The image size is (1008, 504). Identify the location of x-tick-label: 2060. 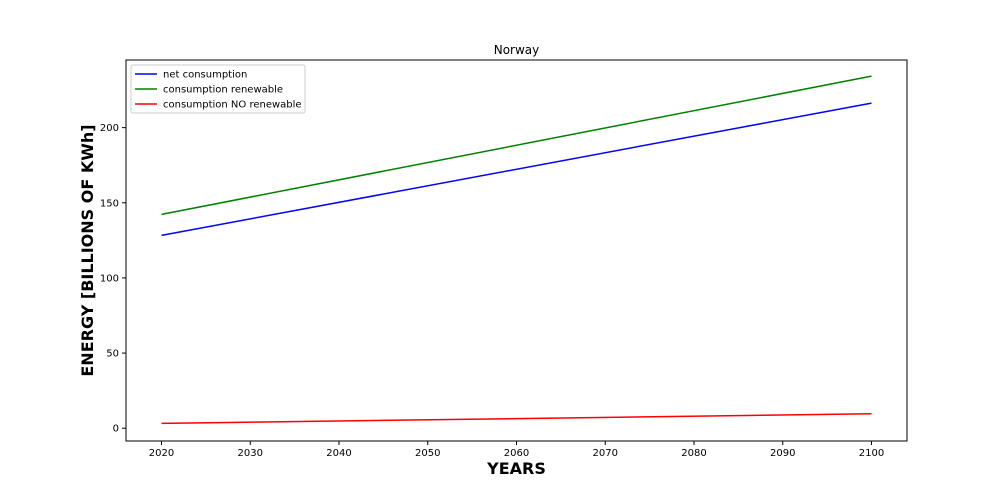
(516, 453).